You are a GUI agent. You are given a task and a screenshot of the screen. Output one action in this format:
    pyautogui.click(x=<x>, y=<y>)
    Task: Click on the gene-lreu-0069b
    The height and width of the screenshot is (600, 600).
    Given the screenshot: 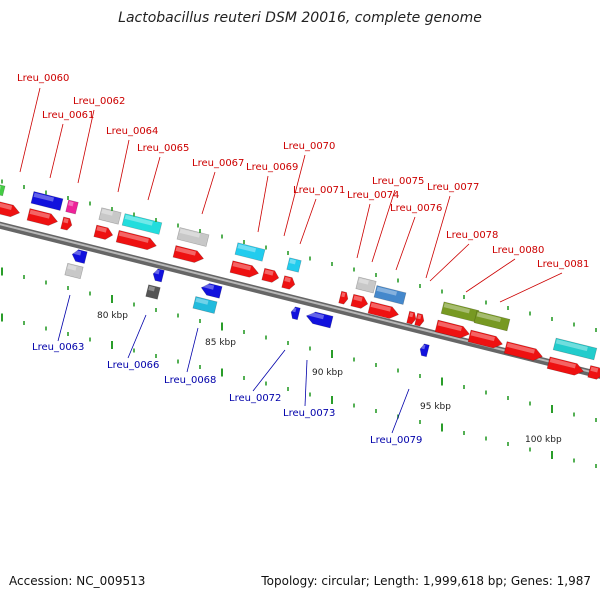 What is the action you would take?
    pyautogui.click(x=244, y=269)
    